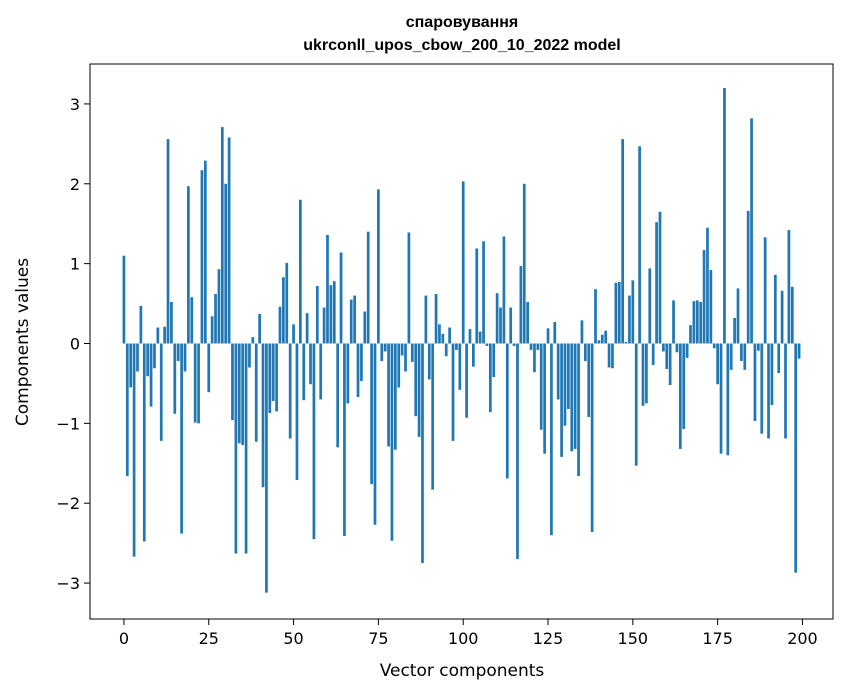 Image resolution: width=847 pixels, height=696 pixels. What do you see at coordinates (124, 638) in the screenshot?
I see `x-tick-label: 0` at bounding box center [124, 638].